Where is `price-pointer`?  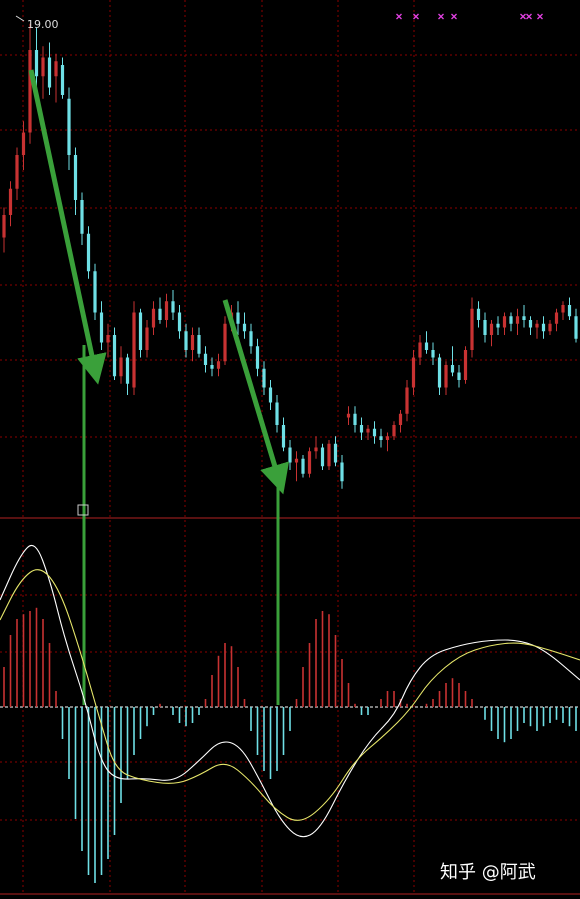 price-pointer is located at coordinates (20, 18).